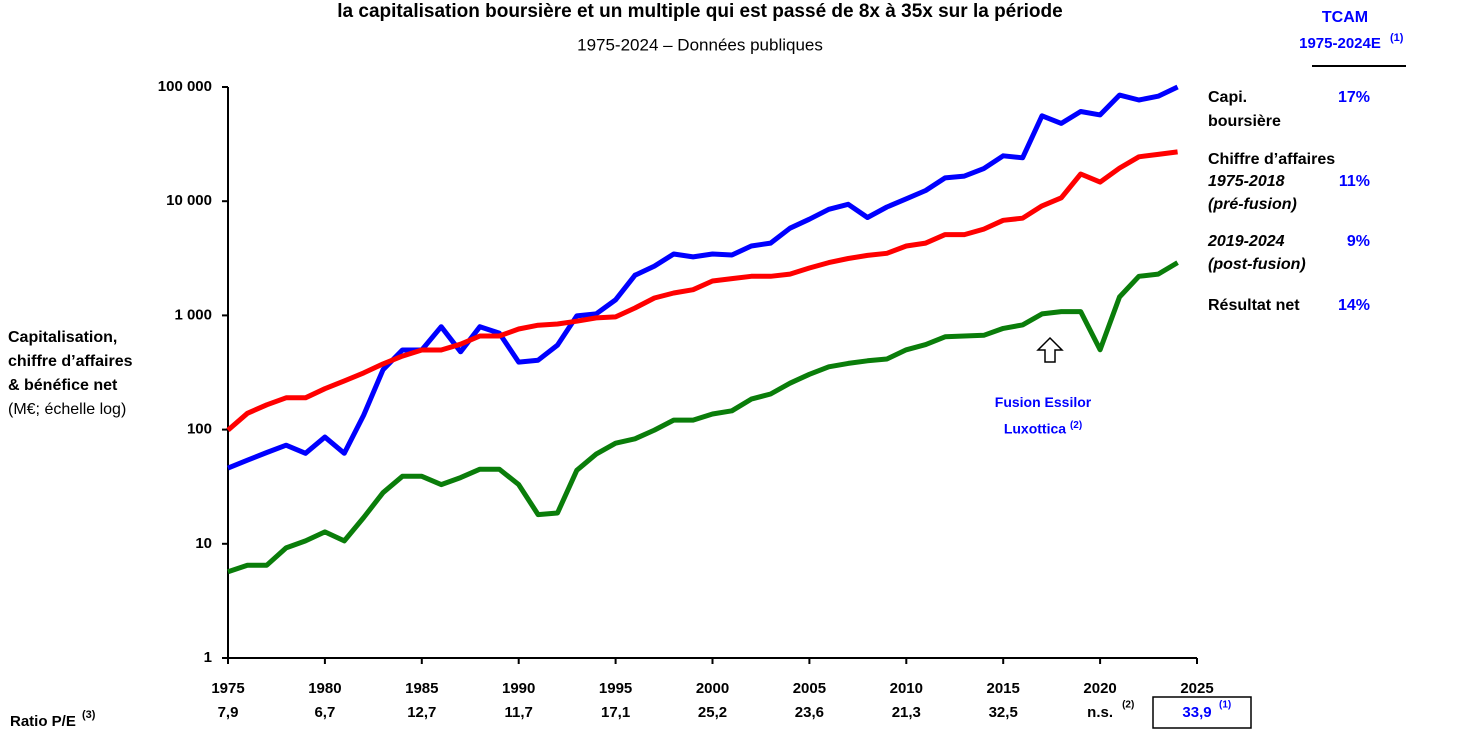 Image resolution: width=1461 pixels, height=740 pixels. Describe the element at coordinates (1196, 712) in the screenshot. I see `pe-value: 33,9` at that location.